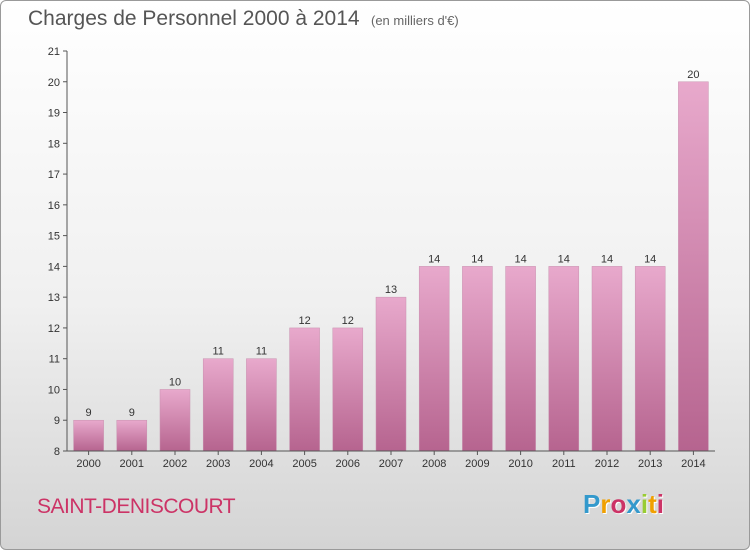 The image size is (750, 550). I want to click on x-tick-label: 2007, so click(391, 464).